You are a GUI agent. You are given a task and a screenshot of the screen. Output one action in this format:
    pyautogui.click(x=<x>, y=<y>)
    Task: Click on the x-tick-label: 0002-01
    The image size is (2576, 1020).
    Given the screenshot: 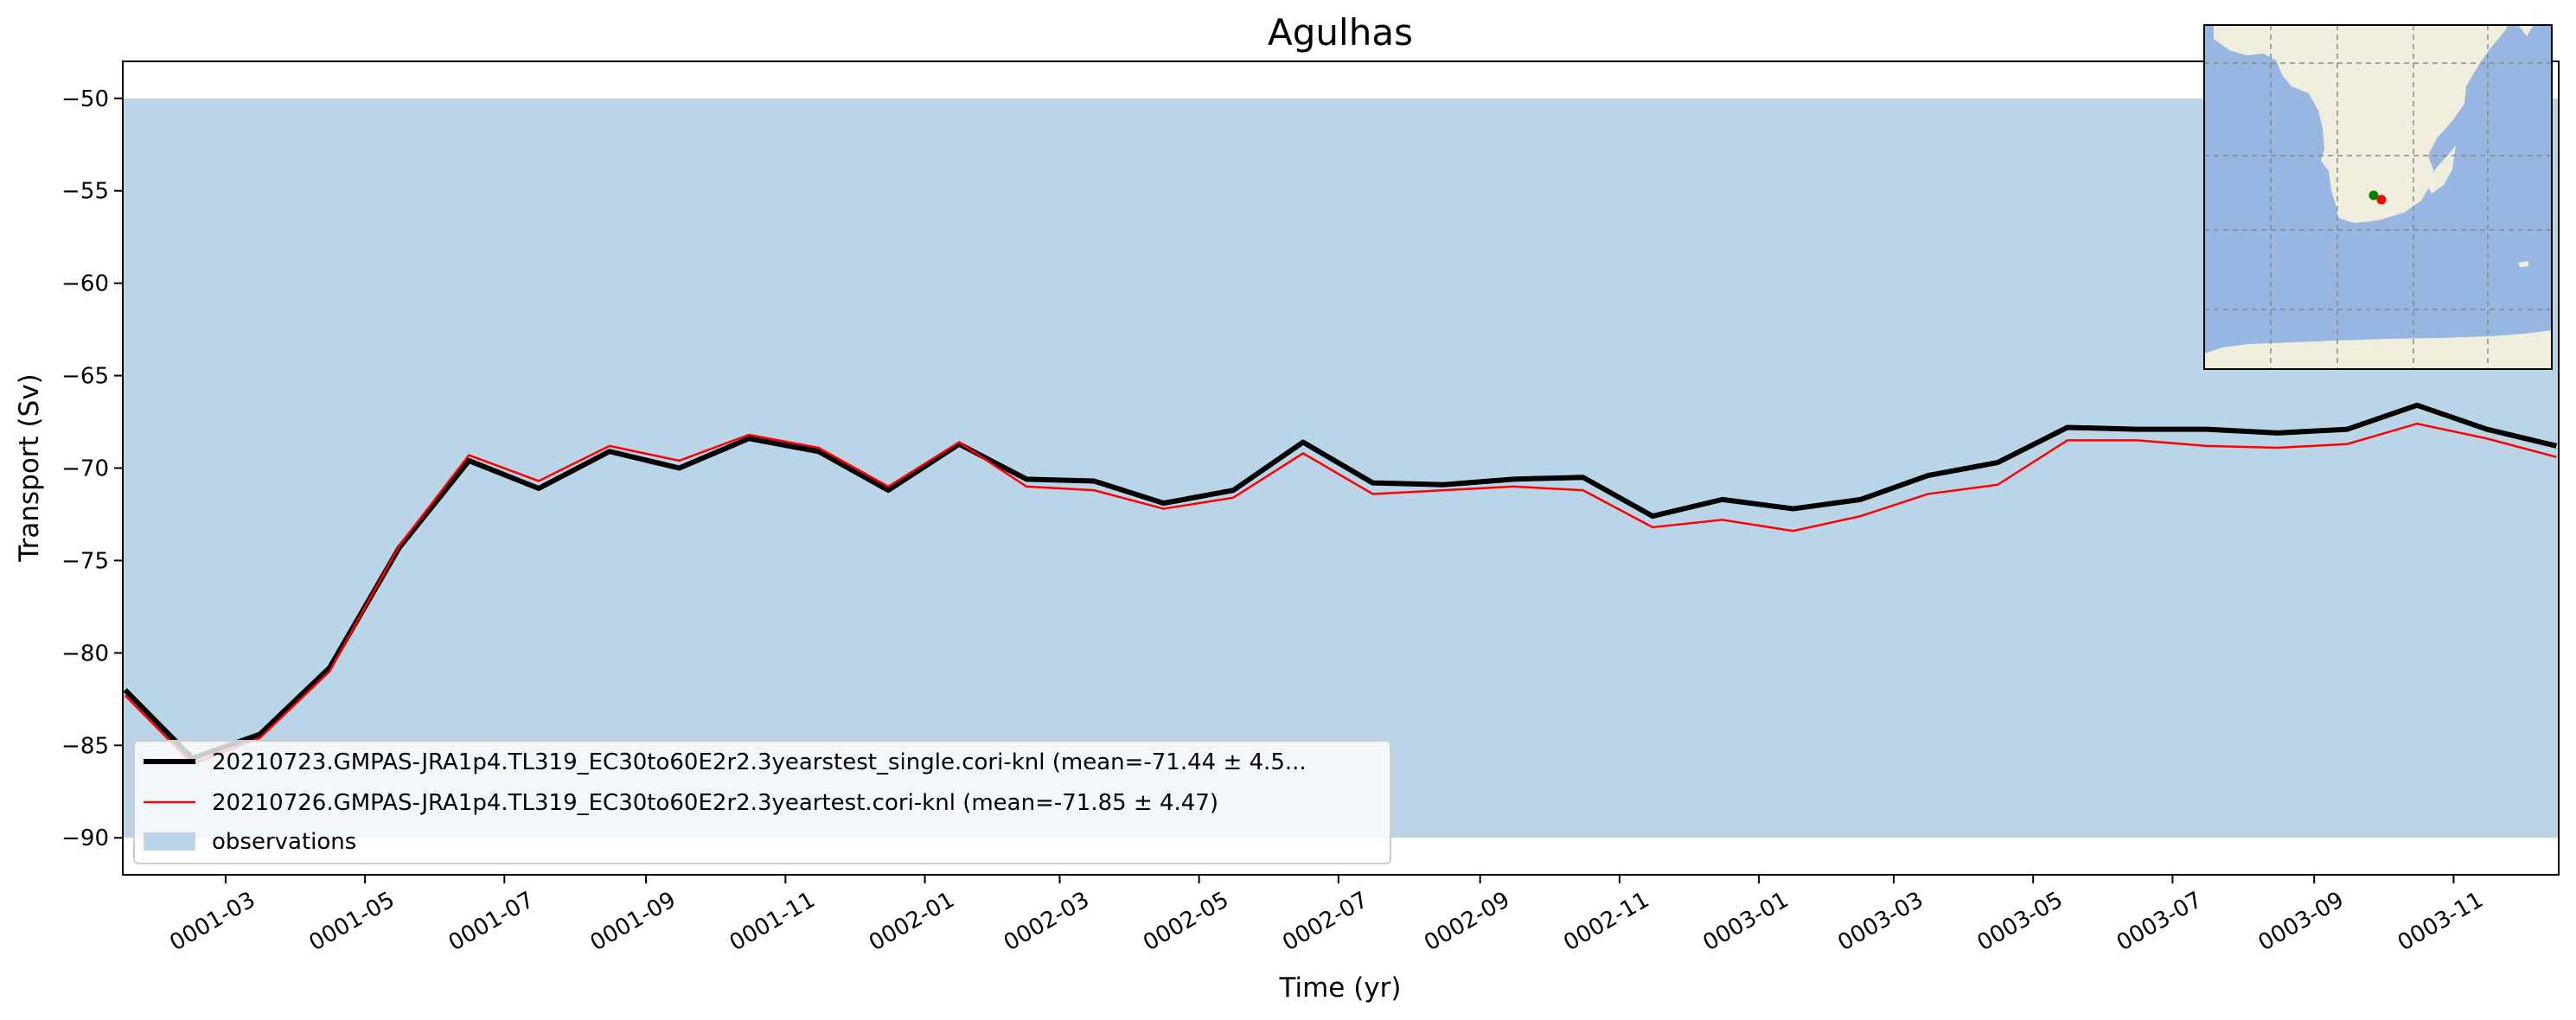 What is the action you would take?
    pyautogui.click(x=912, y=922)
    